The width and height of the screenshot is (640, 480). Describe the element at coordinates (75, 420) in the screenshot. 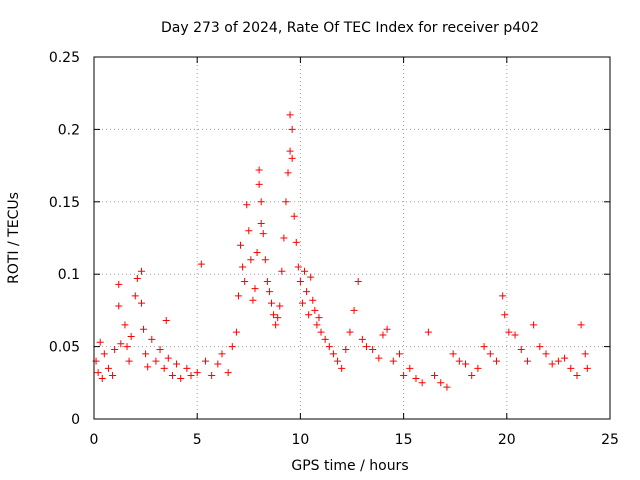

I see `y-tick-label: 0` at that location.